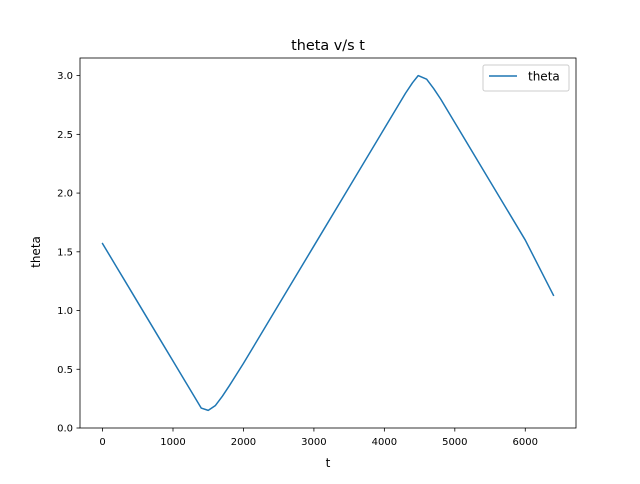  I want to click on x-tick-label: 6000, so click(525, 442).